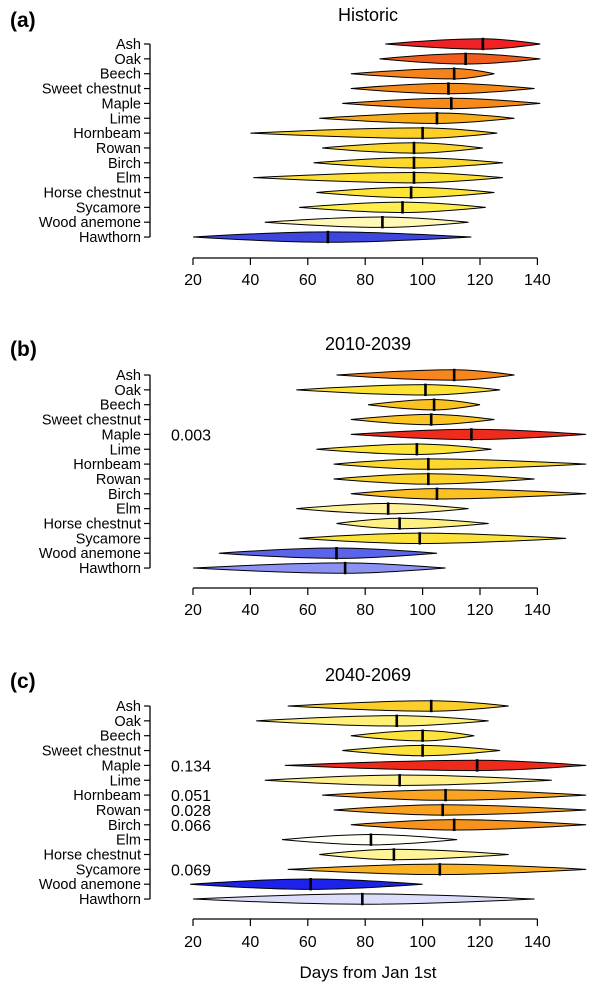 This screenshot has width=589, height=995. I want to click on x-tick-label: 140, so click(537, 280).